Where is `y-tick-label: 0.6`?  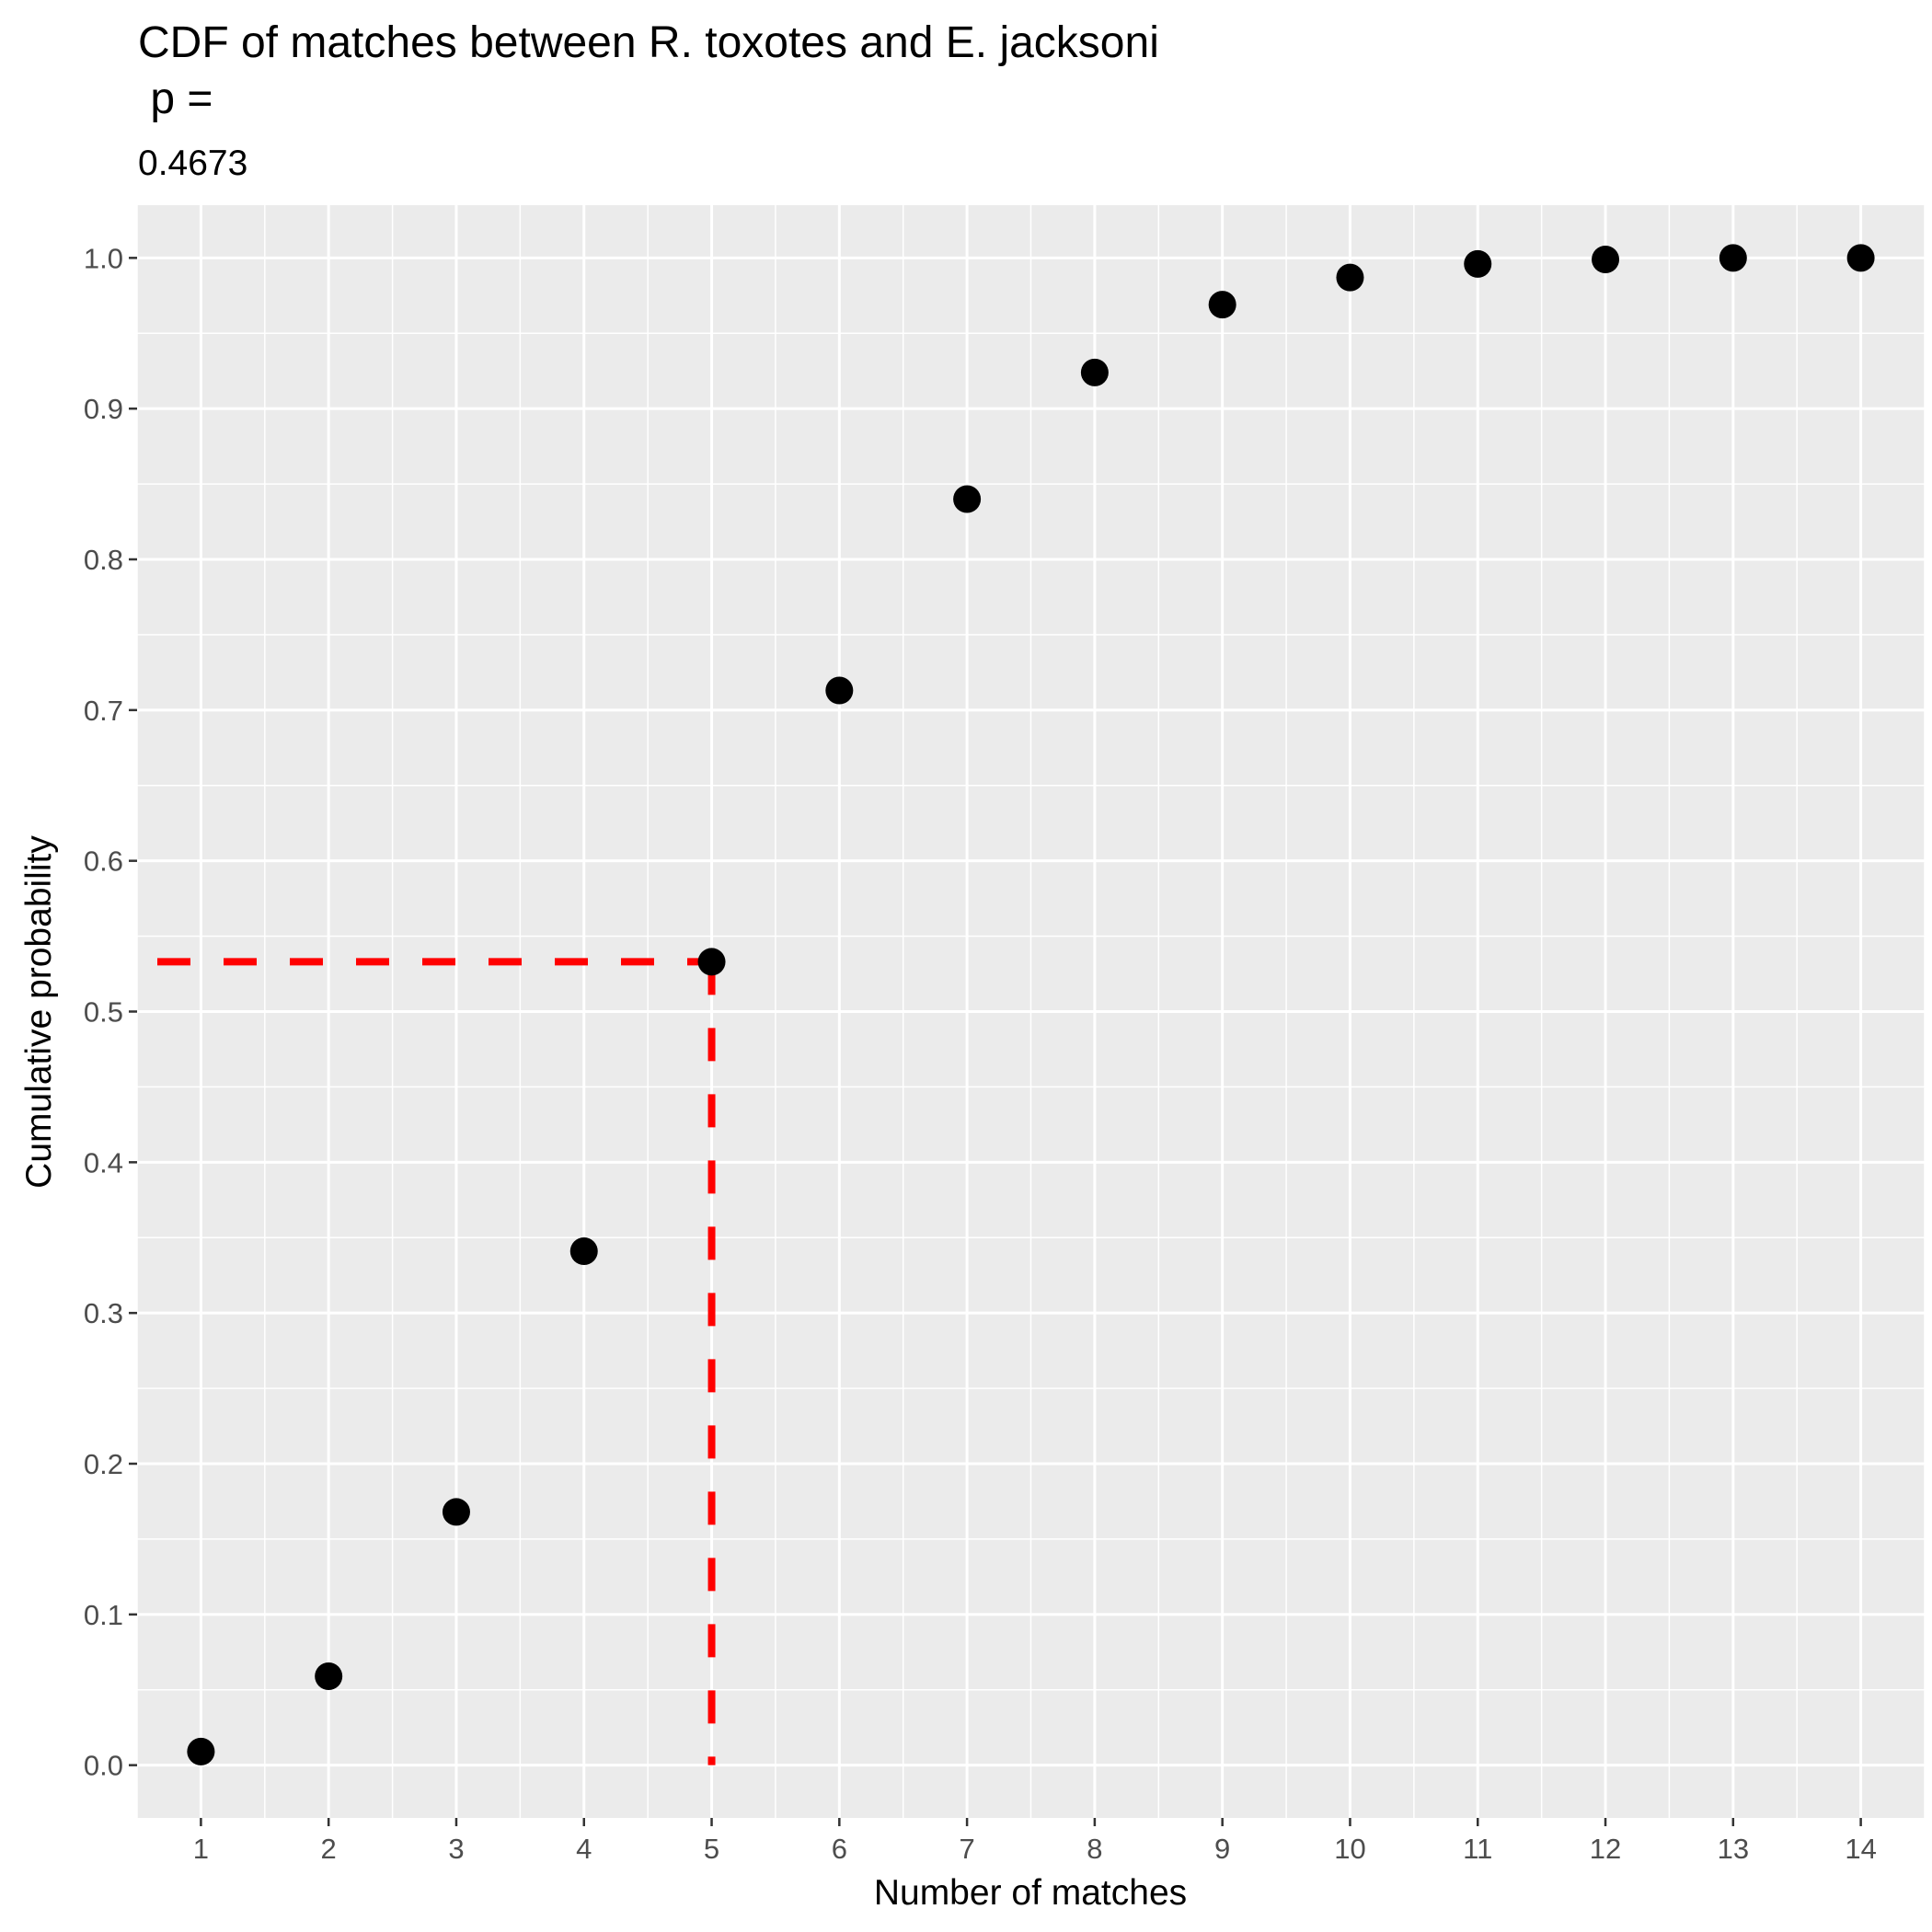 y-tick-label: 0.6 is located at coordinates (103, 861).